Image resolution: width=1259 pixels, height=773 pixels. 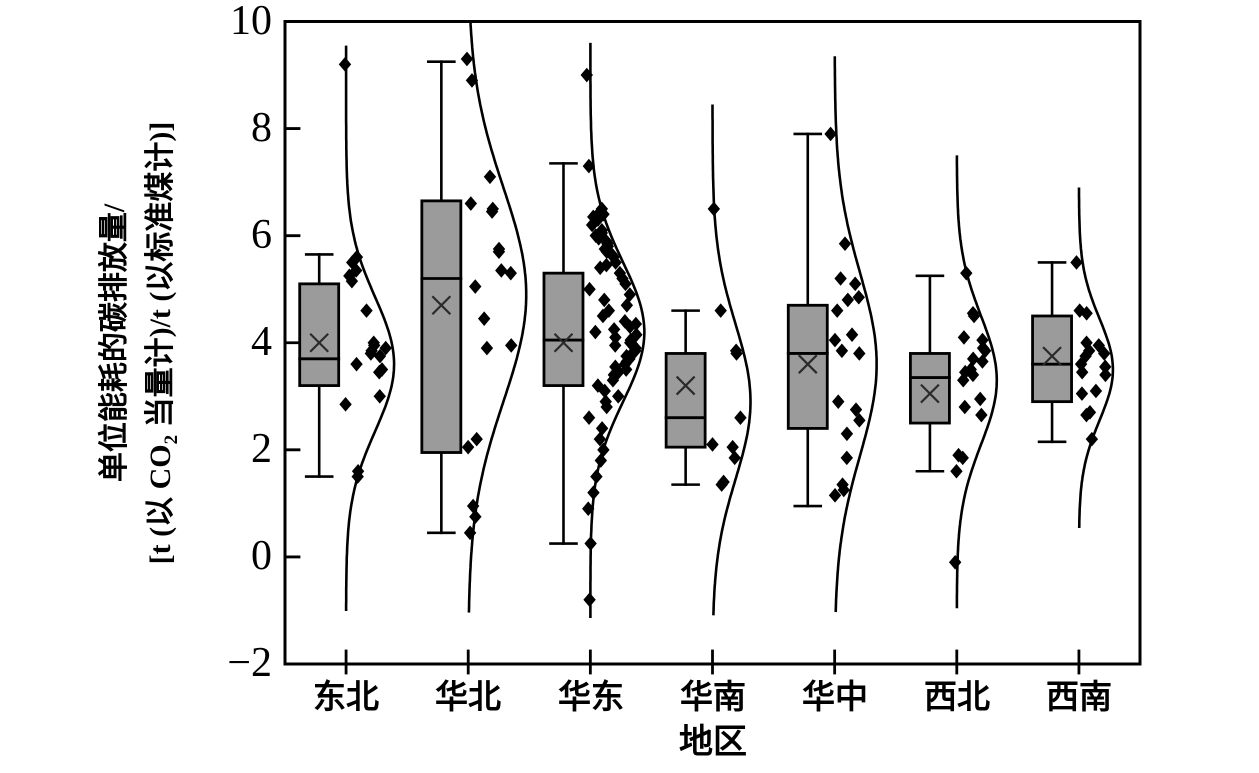 What do you see at coordinates (713, 742) in the screenshot?
I see `x-axis-title: 地区` at bounding box center [713, 742].